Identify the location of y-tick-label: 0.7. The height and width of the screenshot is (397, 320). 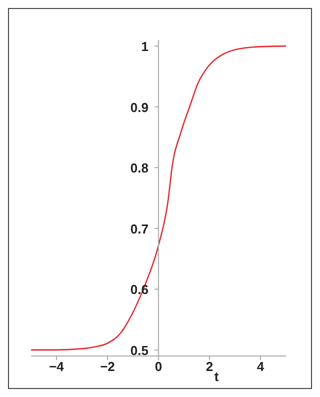
(139, 228).